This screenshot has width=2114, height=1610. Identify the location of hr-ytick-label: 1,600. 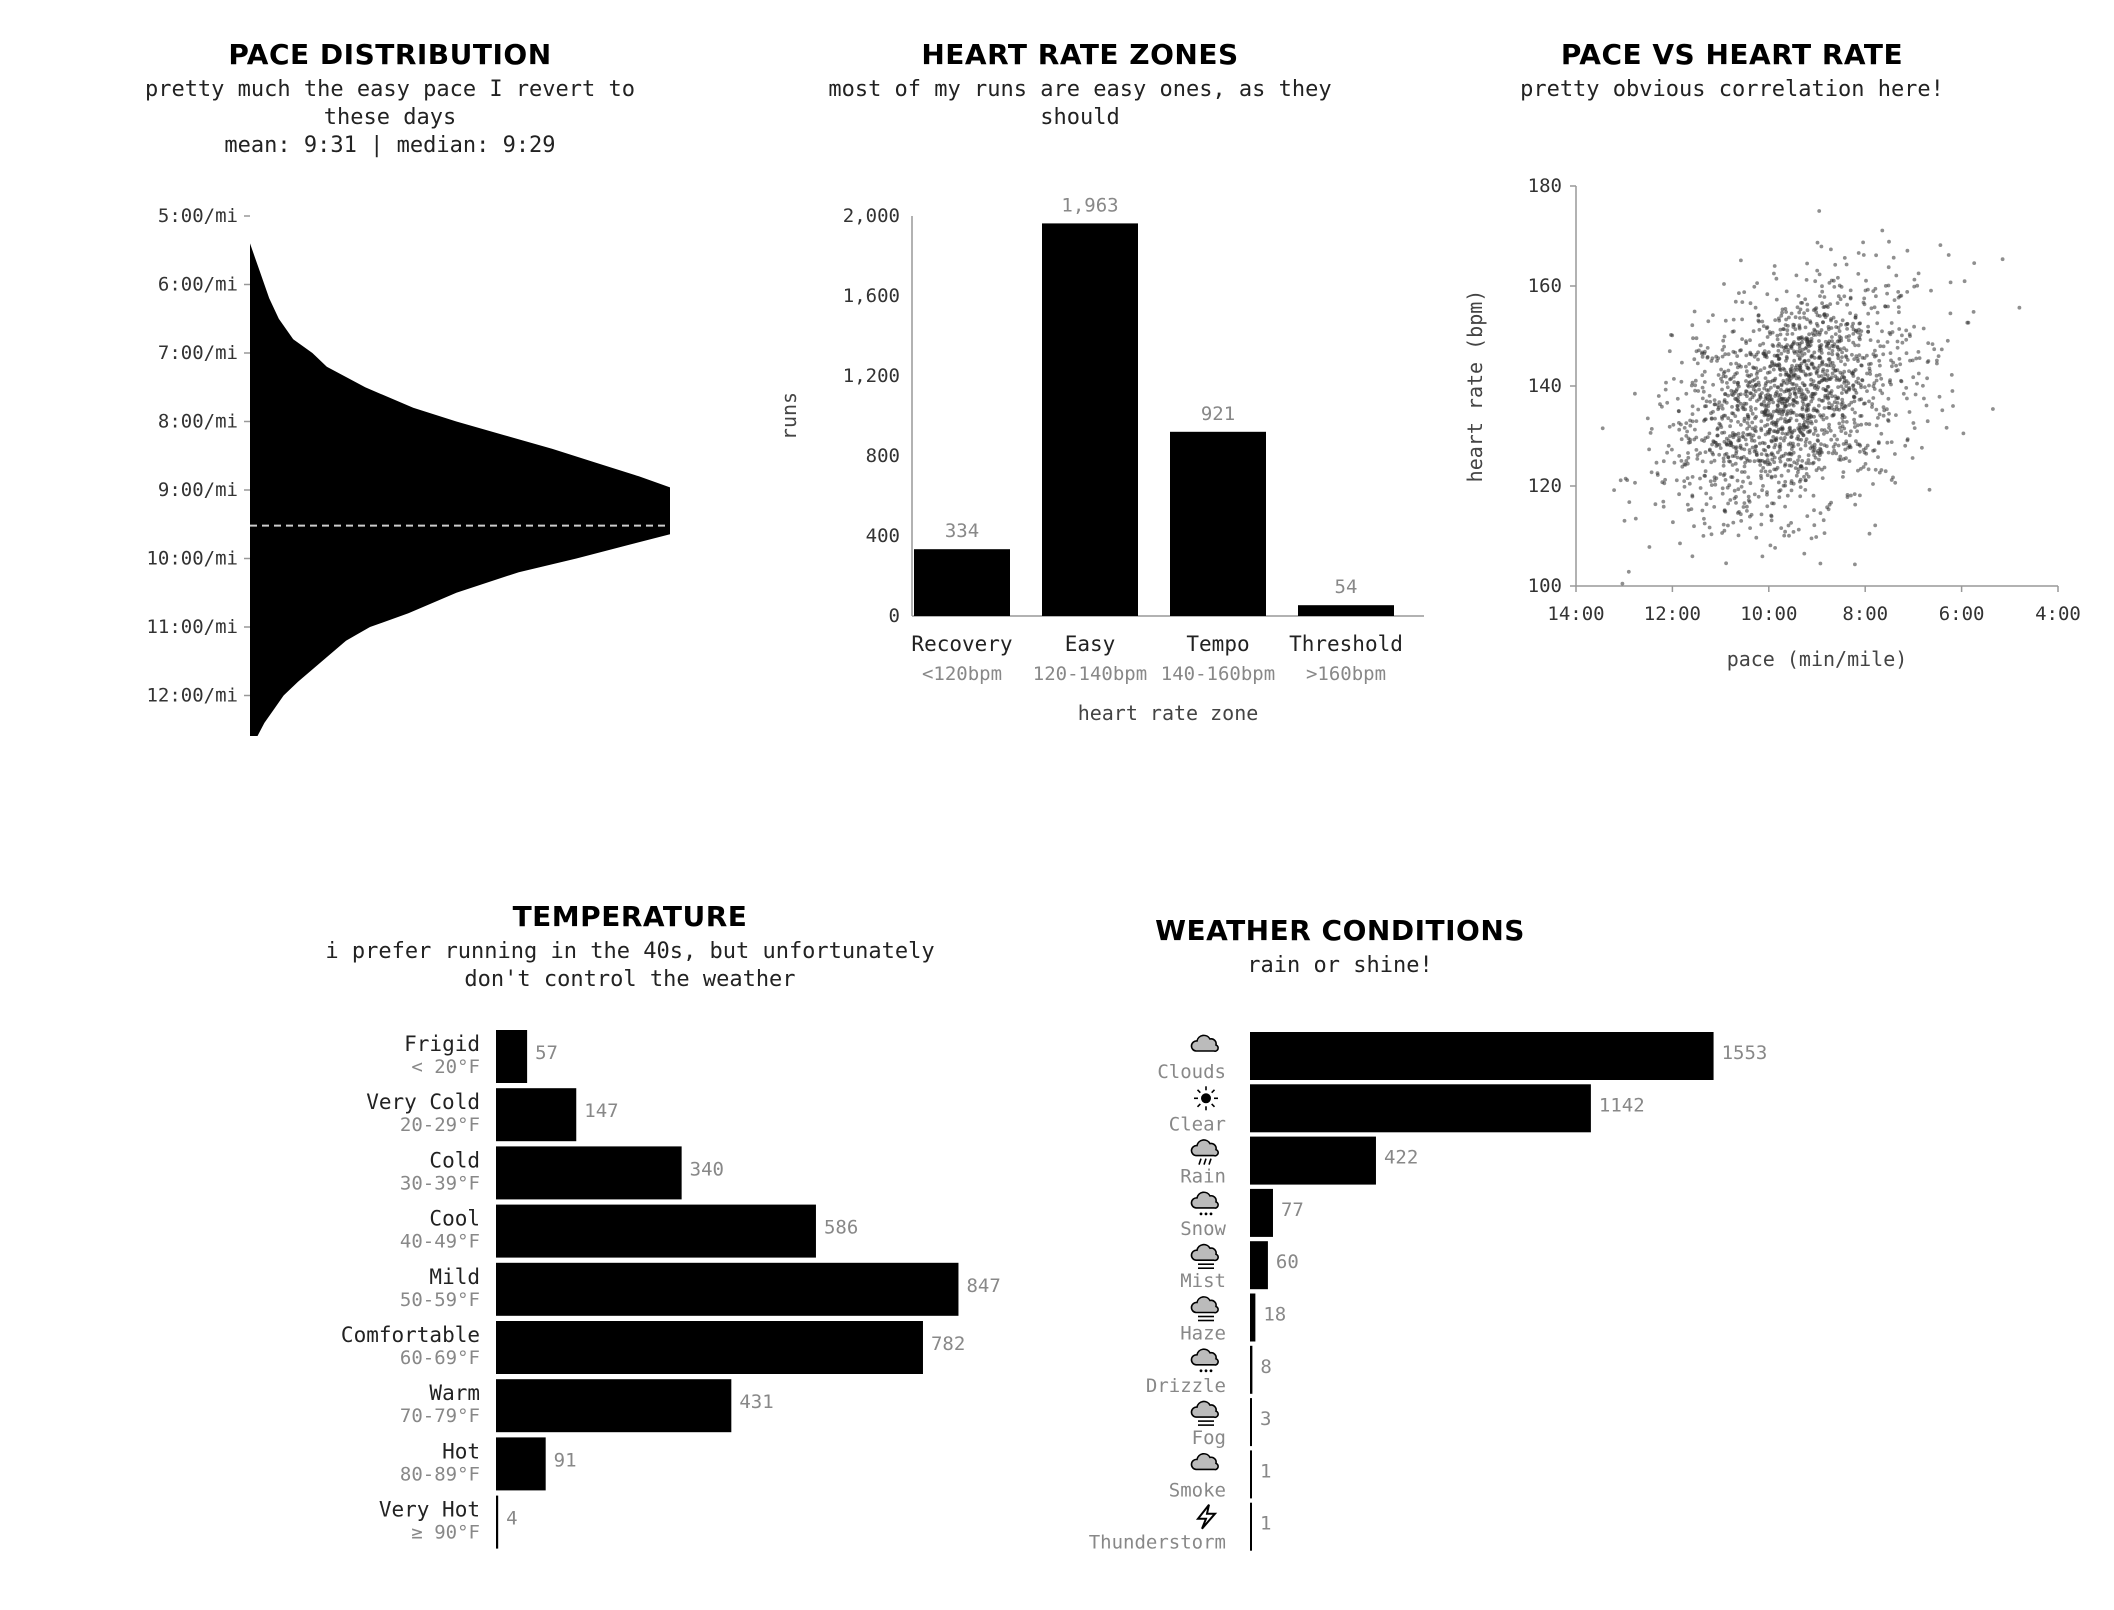
(871, 296).